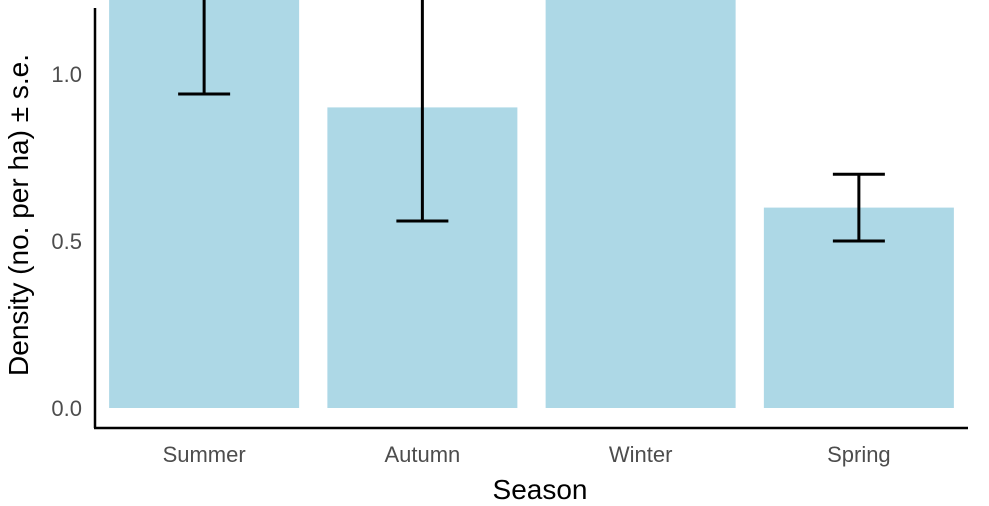  I want to click on y-axis-title: Density (no. per ha) ± s.e., so click(18, 215).